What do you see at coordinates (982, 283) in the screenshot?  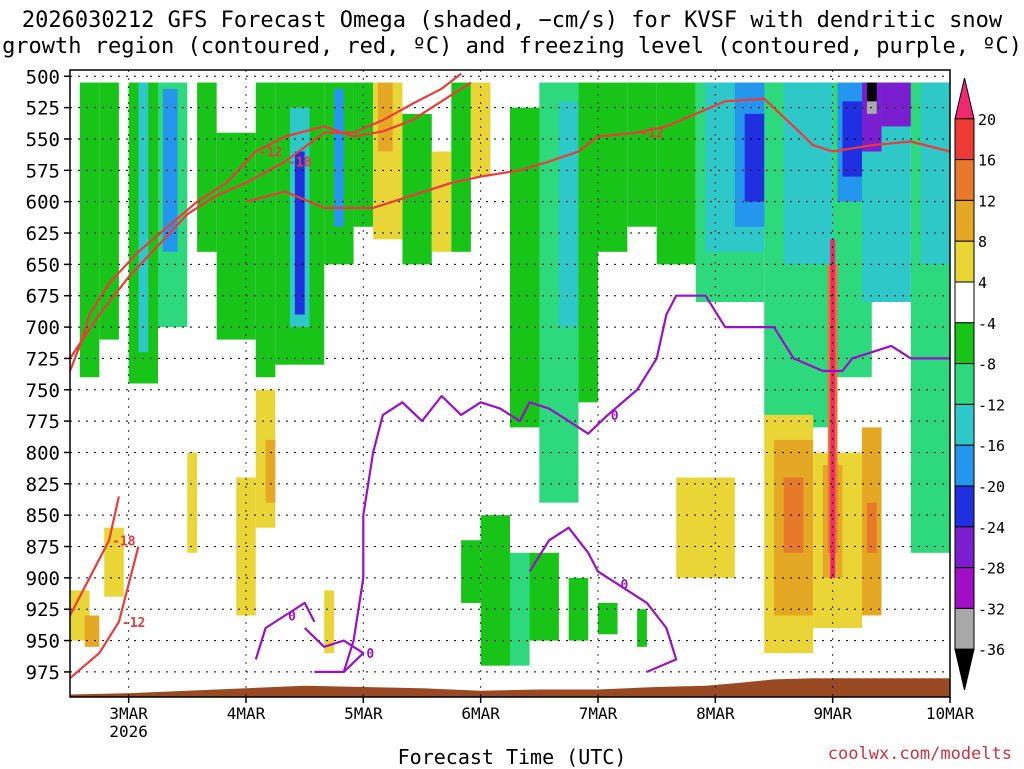 I see `colorbar-label: 4` at bounding box center [982, 283].